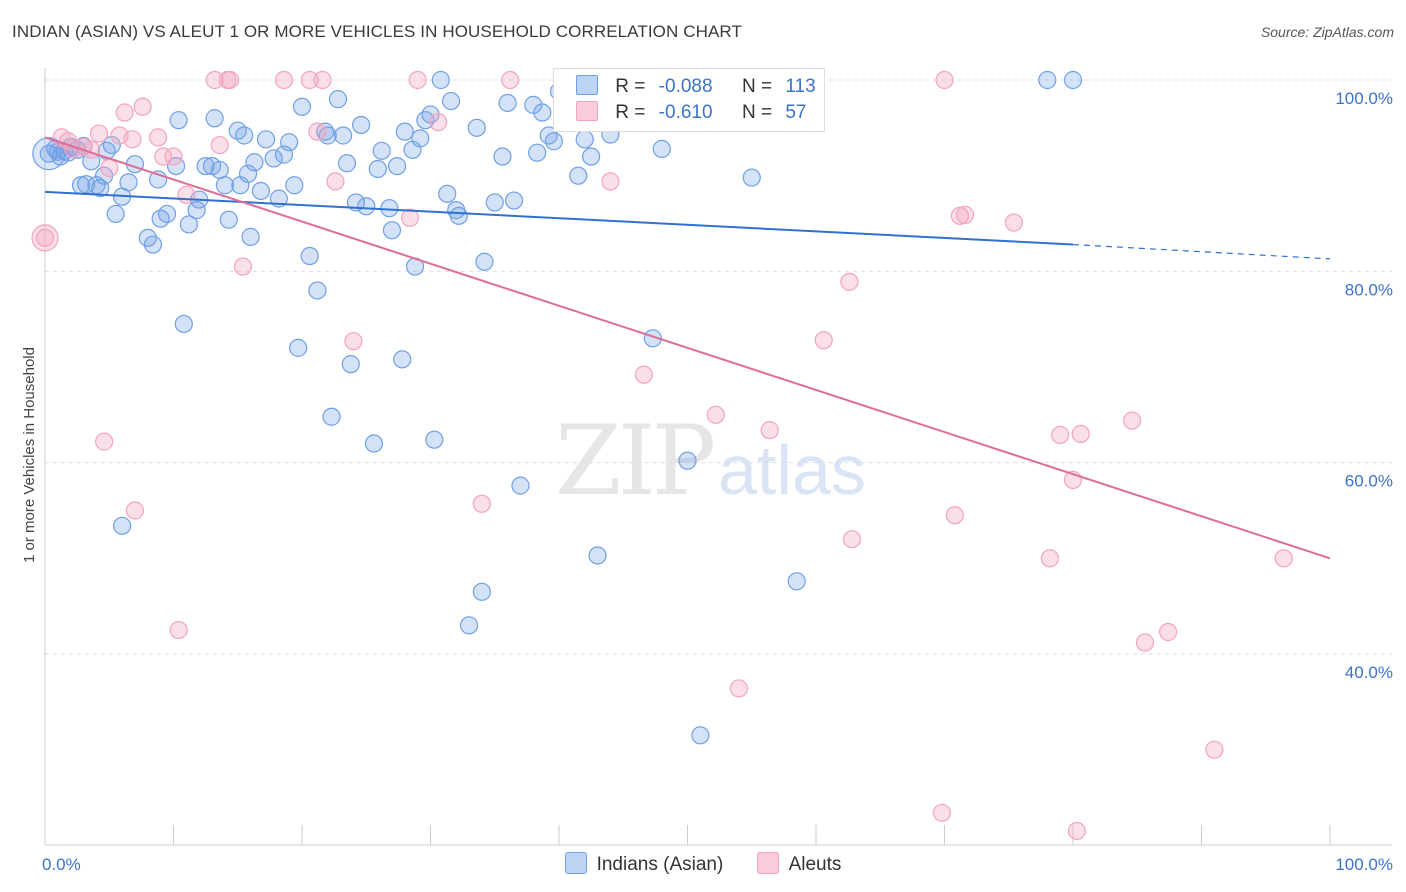 The width and height of the screenshot is (1406, 892). I want to click on x-tick-label: 100.0%, so click(1364, 864).